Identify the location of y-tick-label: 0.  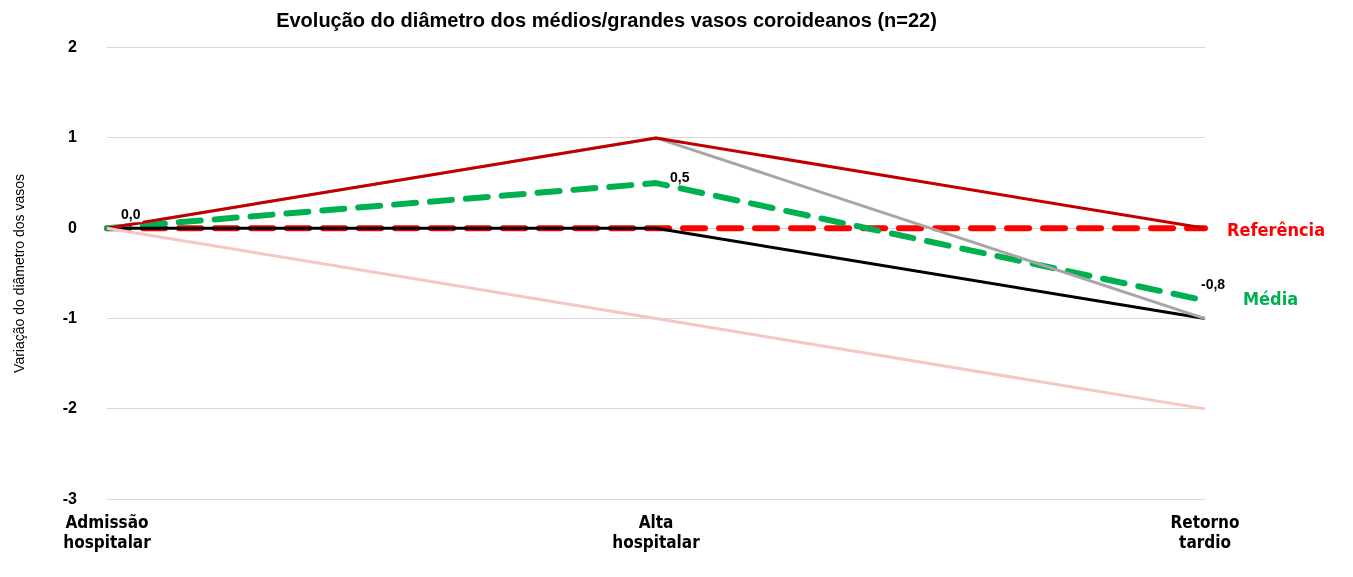
(73, 227).